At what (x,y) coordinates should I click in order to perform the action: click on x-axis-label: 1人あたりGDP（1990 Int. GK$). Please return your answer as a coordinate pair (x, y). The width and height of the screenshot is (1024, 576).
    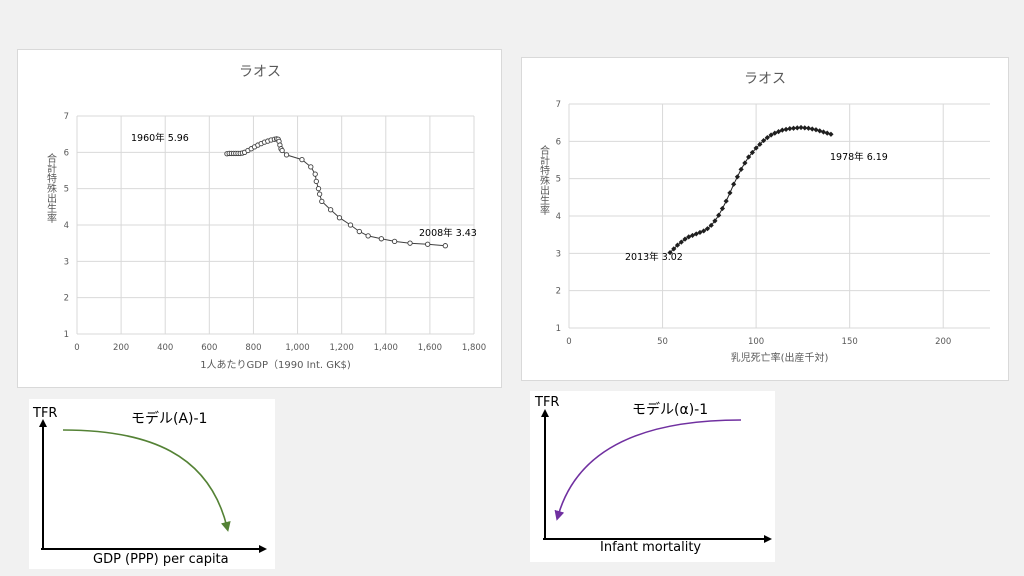
    Looking at the image, I should click on (275, 365).